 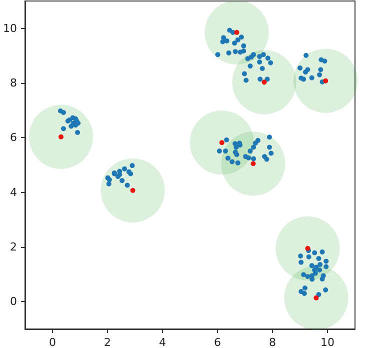 What do you see at coordinates (13, 83) in the screenshot?
I see `y-tick-label: 8` at bounding box center [13, 83].